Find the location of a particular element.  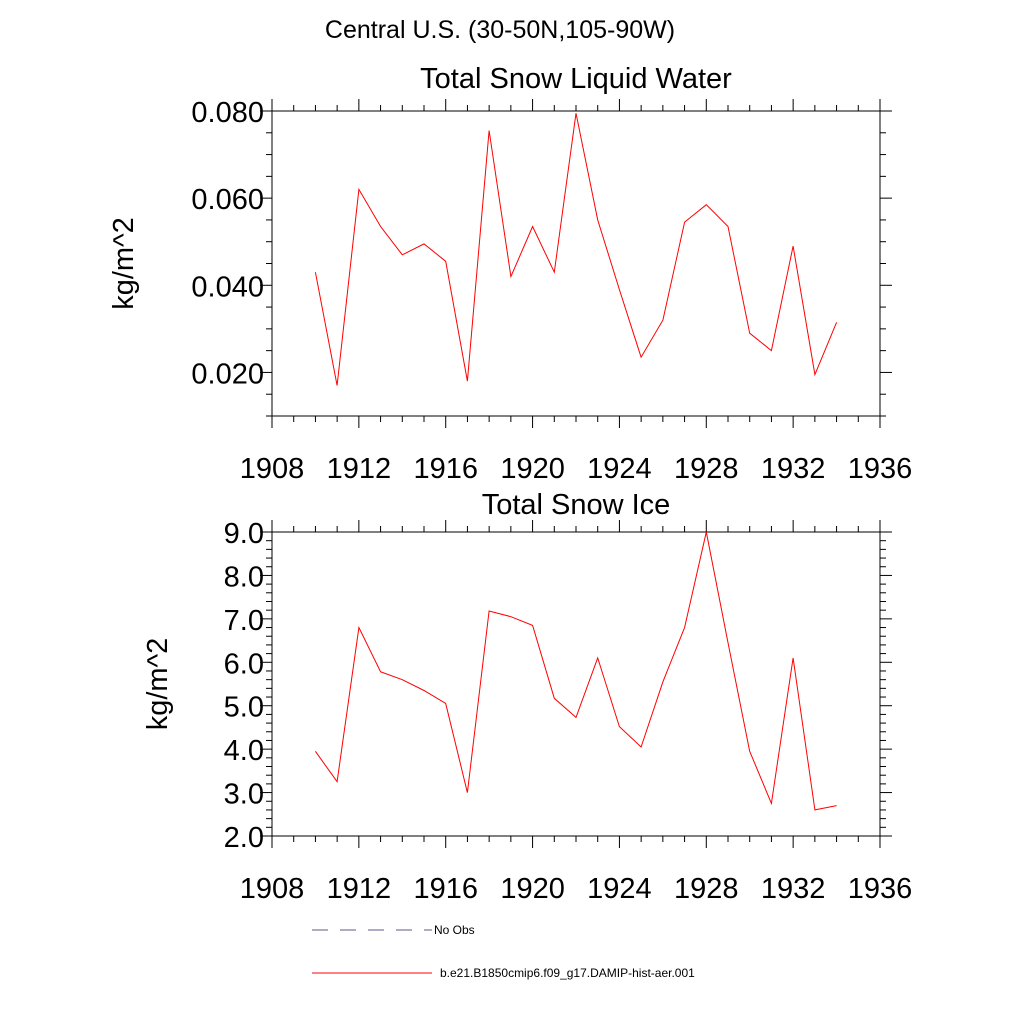

legend-no-obs-label: No Obs is located at coordinates (454, 930).